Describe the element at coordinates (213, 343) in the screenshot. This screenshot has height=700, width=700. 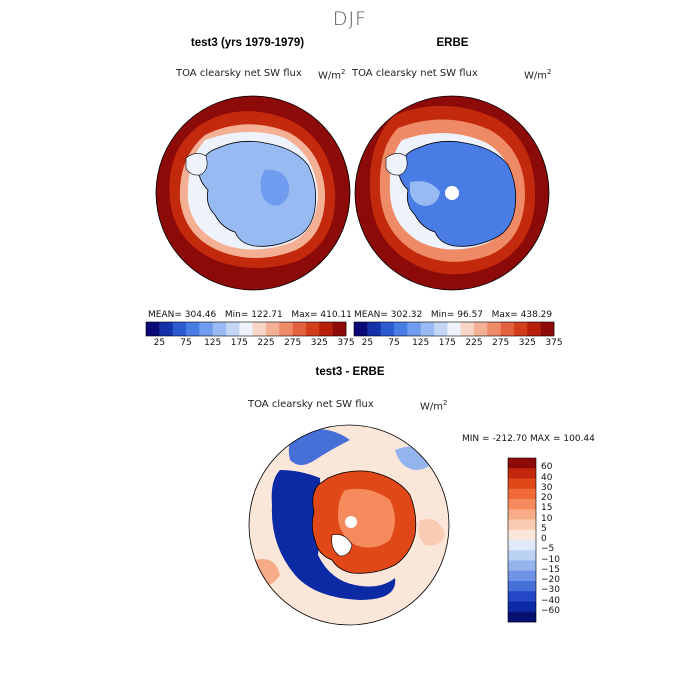
I see `colorbar-test3-tick-label: 125` at that location.